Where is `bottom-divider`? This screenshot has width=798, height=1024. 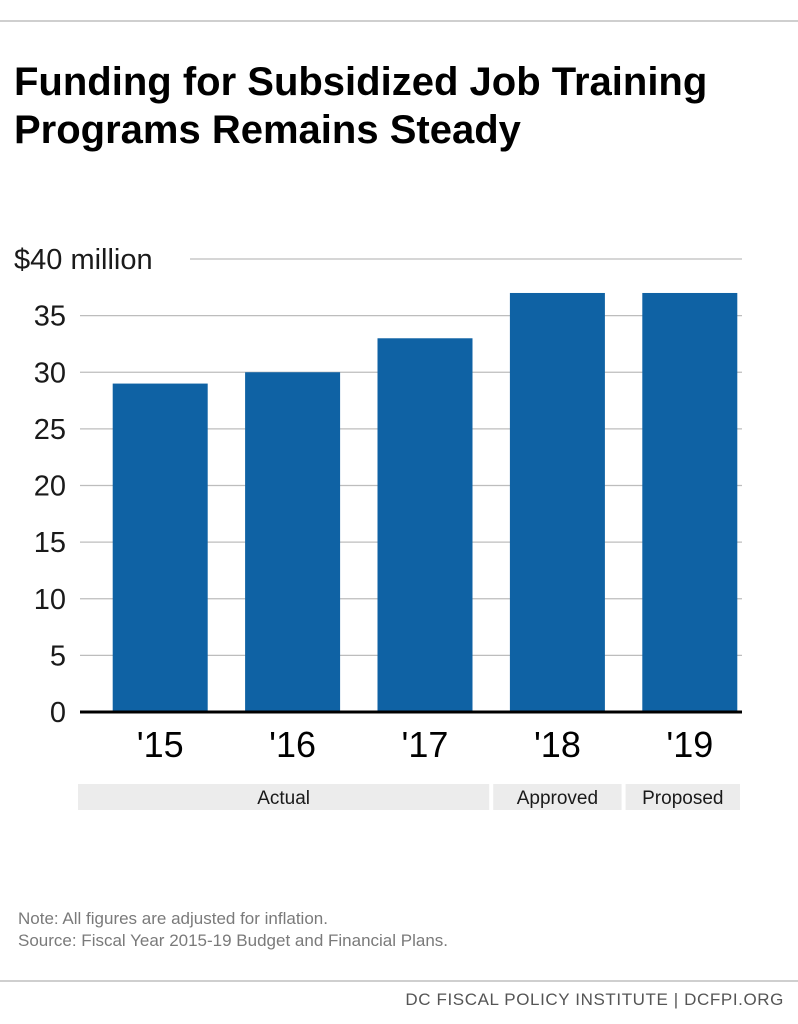
bottom-divider is located at coordinates (399, 981).